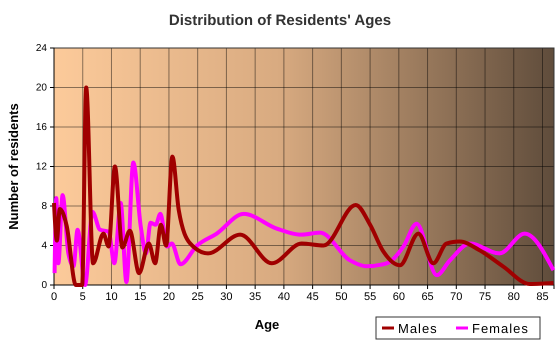 This screenshot has height=353, width=560. I want to click on x-tick-label: 15, so click(140, 296).